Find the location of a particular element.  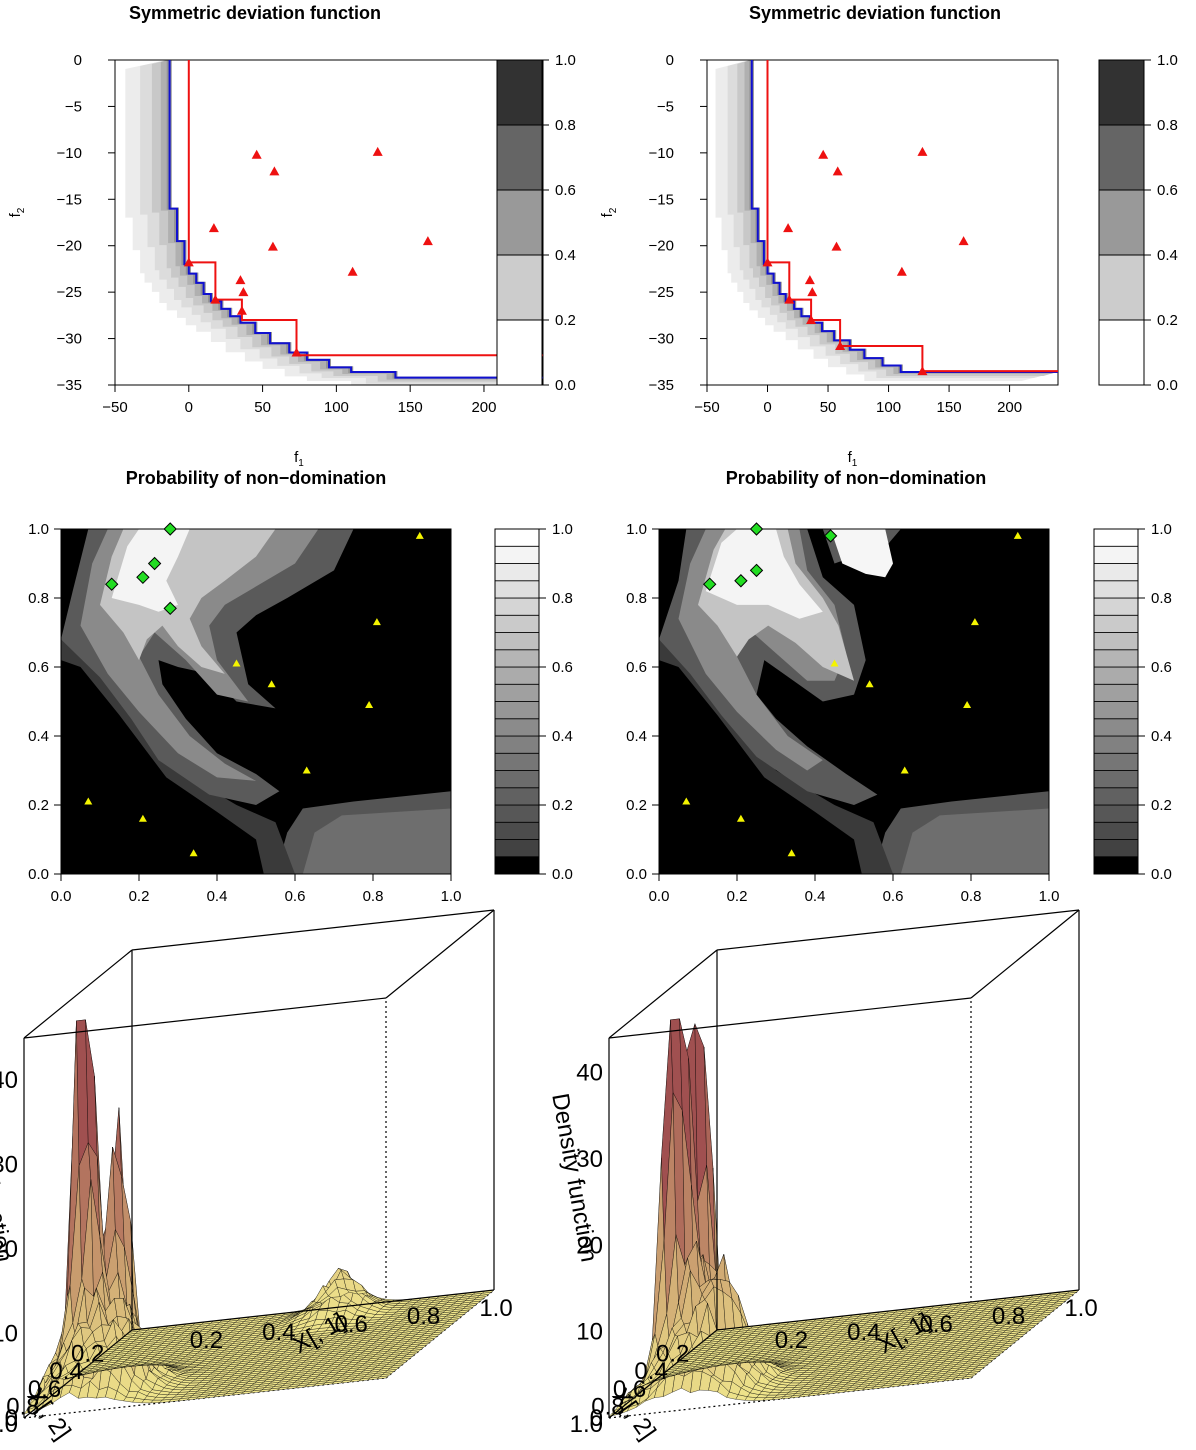

y-tick-label: 0.0 is located at coordinates (636, 874).